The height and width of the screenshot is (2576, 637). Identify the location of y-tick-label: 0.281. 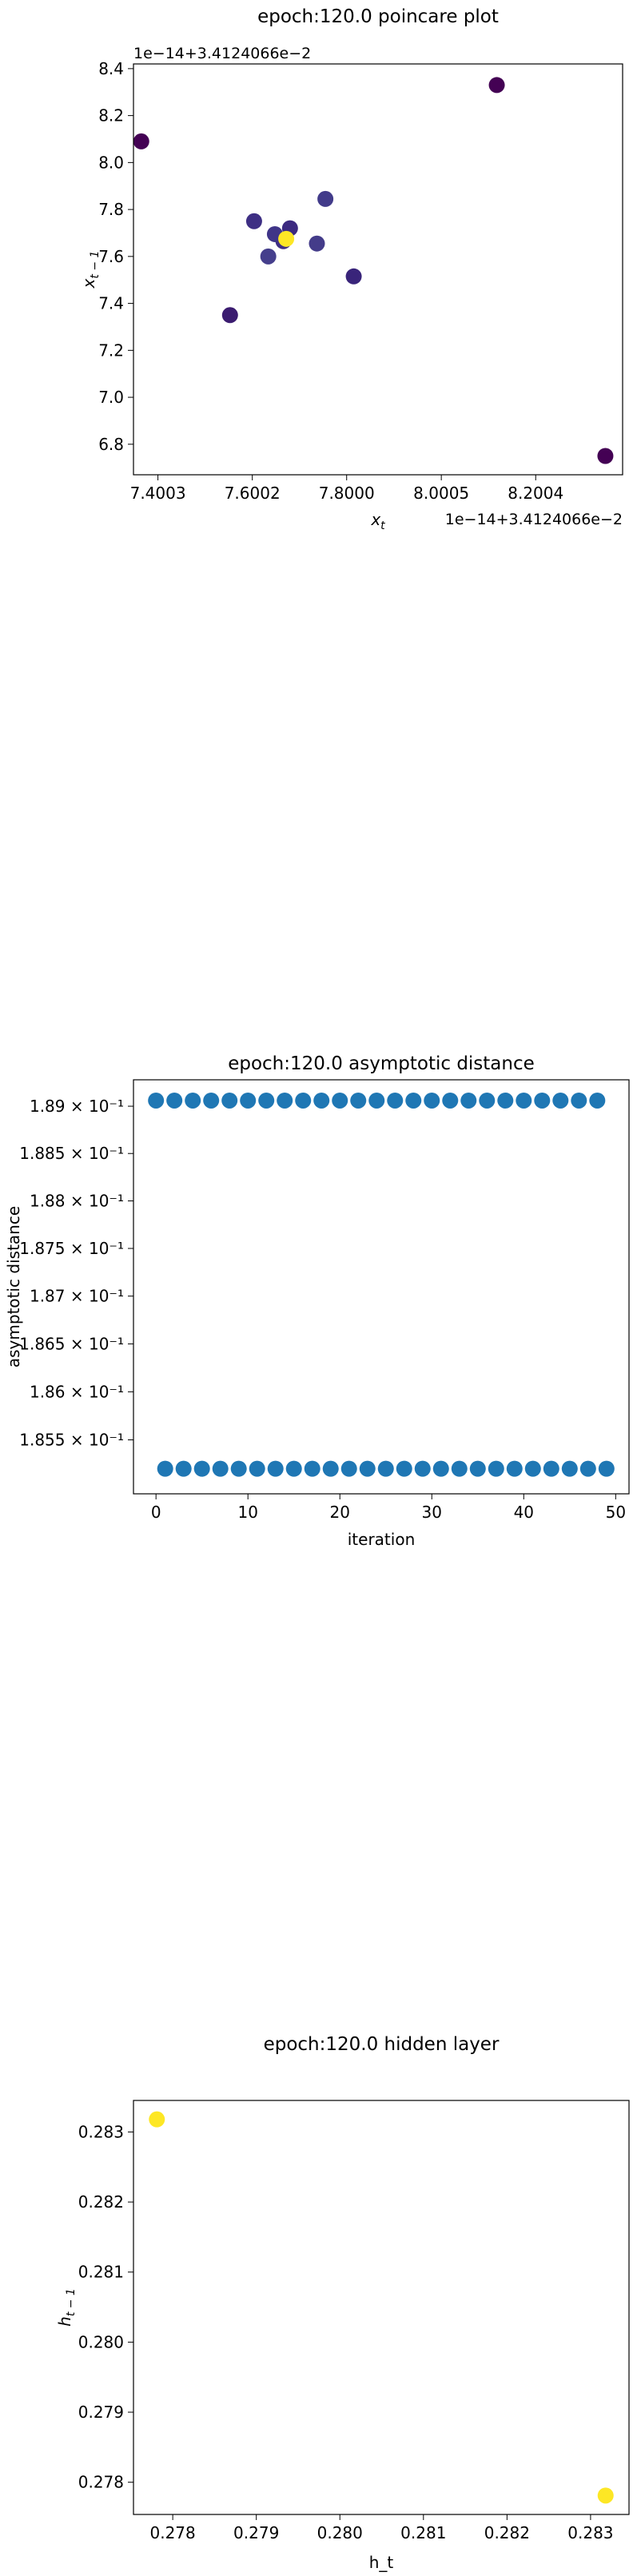
(101, 2272).